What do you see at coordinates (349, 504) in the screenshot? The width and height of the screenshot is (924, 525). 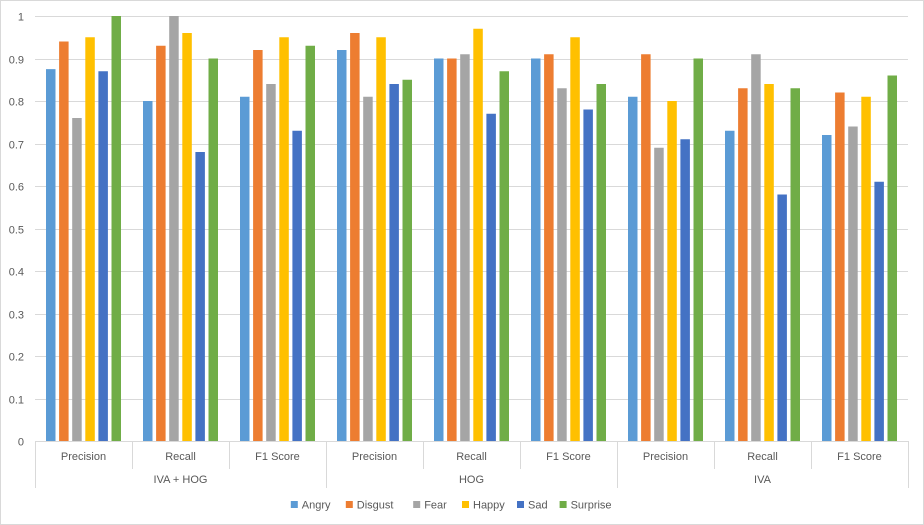 I see `legend-swatch-disgust` at bounding box center [349, 504].